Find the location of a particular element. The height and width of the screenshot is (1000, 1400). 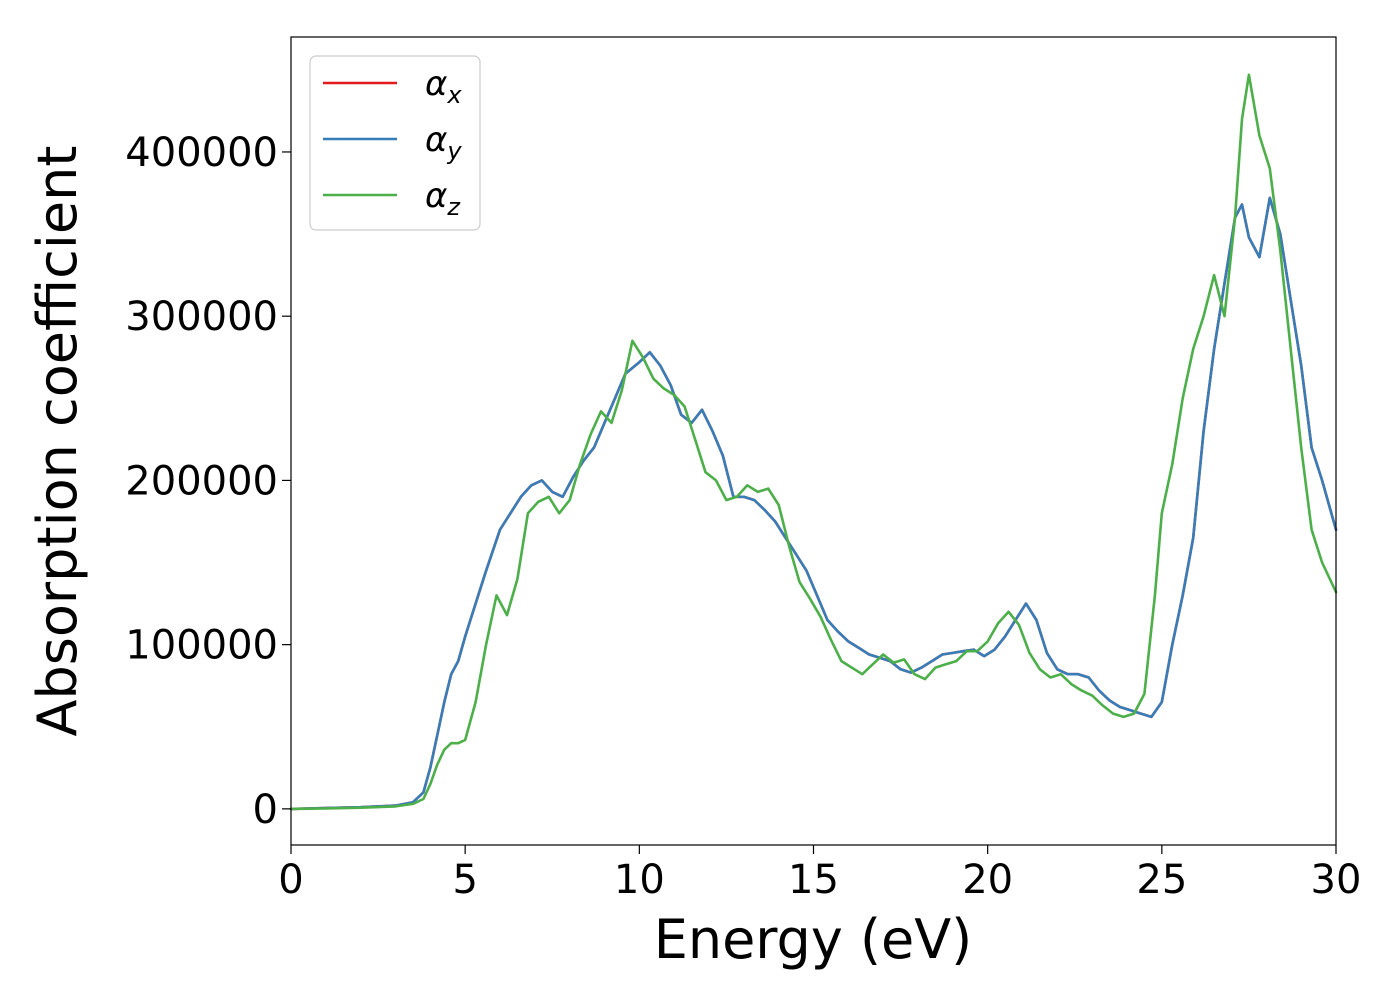

x-axis-ticks: 0 5 10 15 20 25 30 is located at coordinates (819, 874).